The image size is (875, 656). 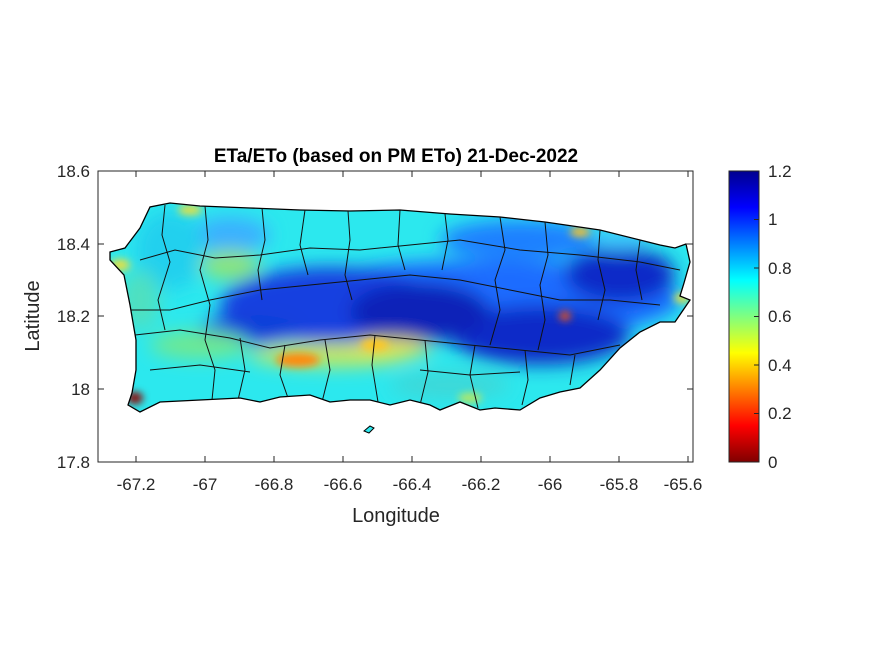 What do you see at coordinates (205, 484) in the screenshot?
I see `x-tick-label: -67` at bounding box center [205, 484].